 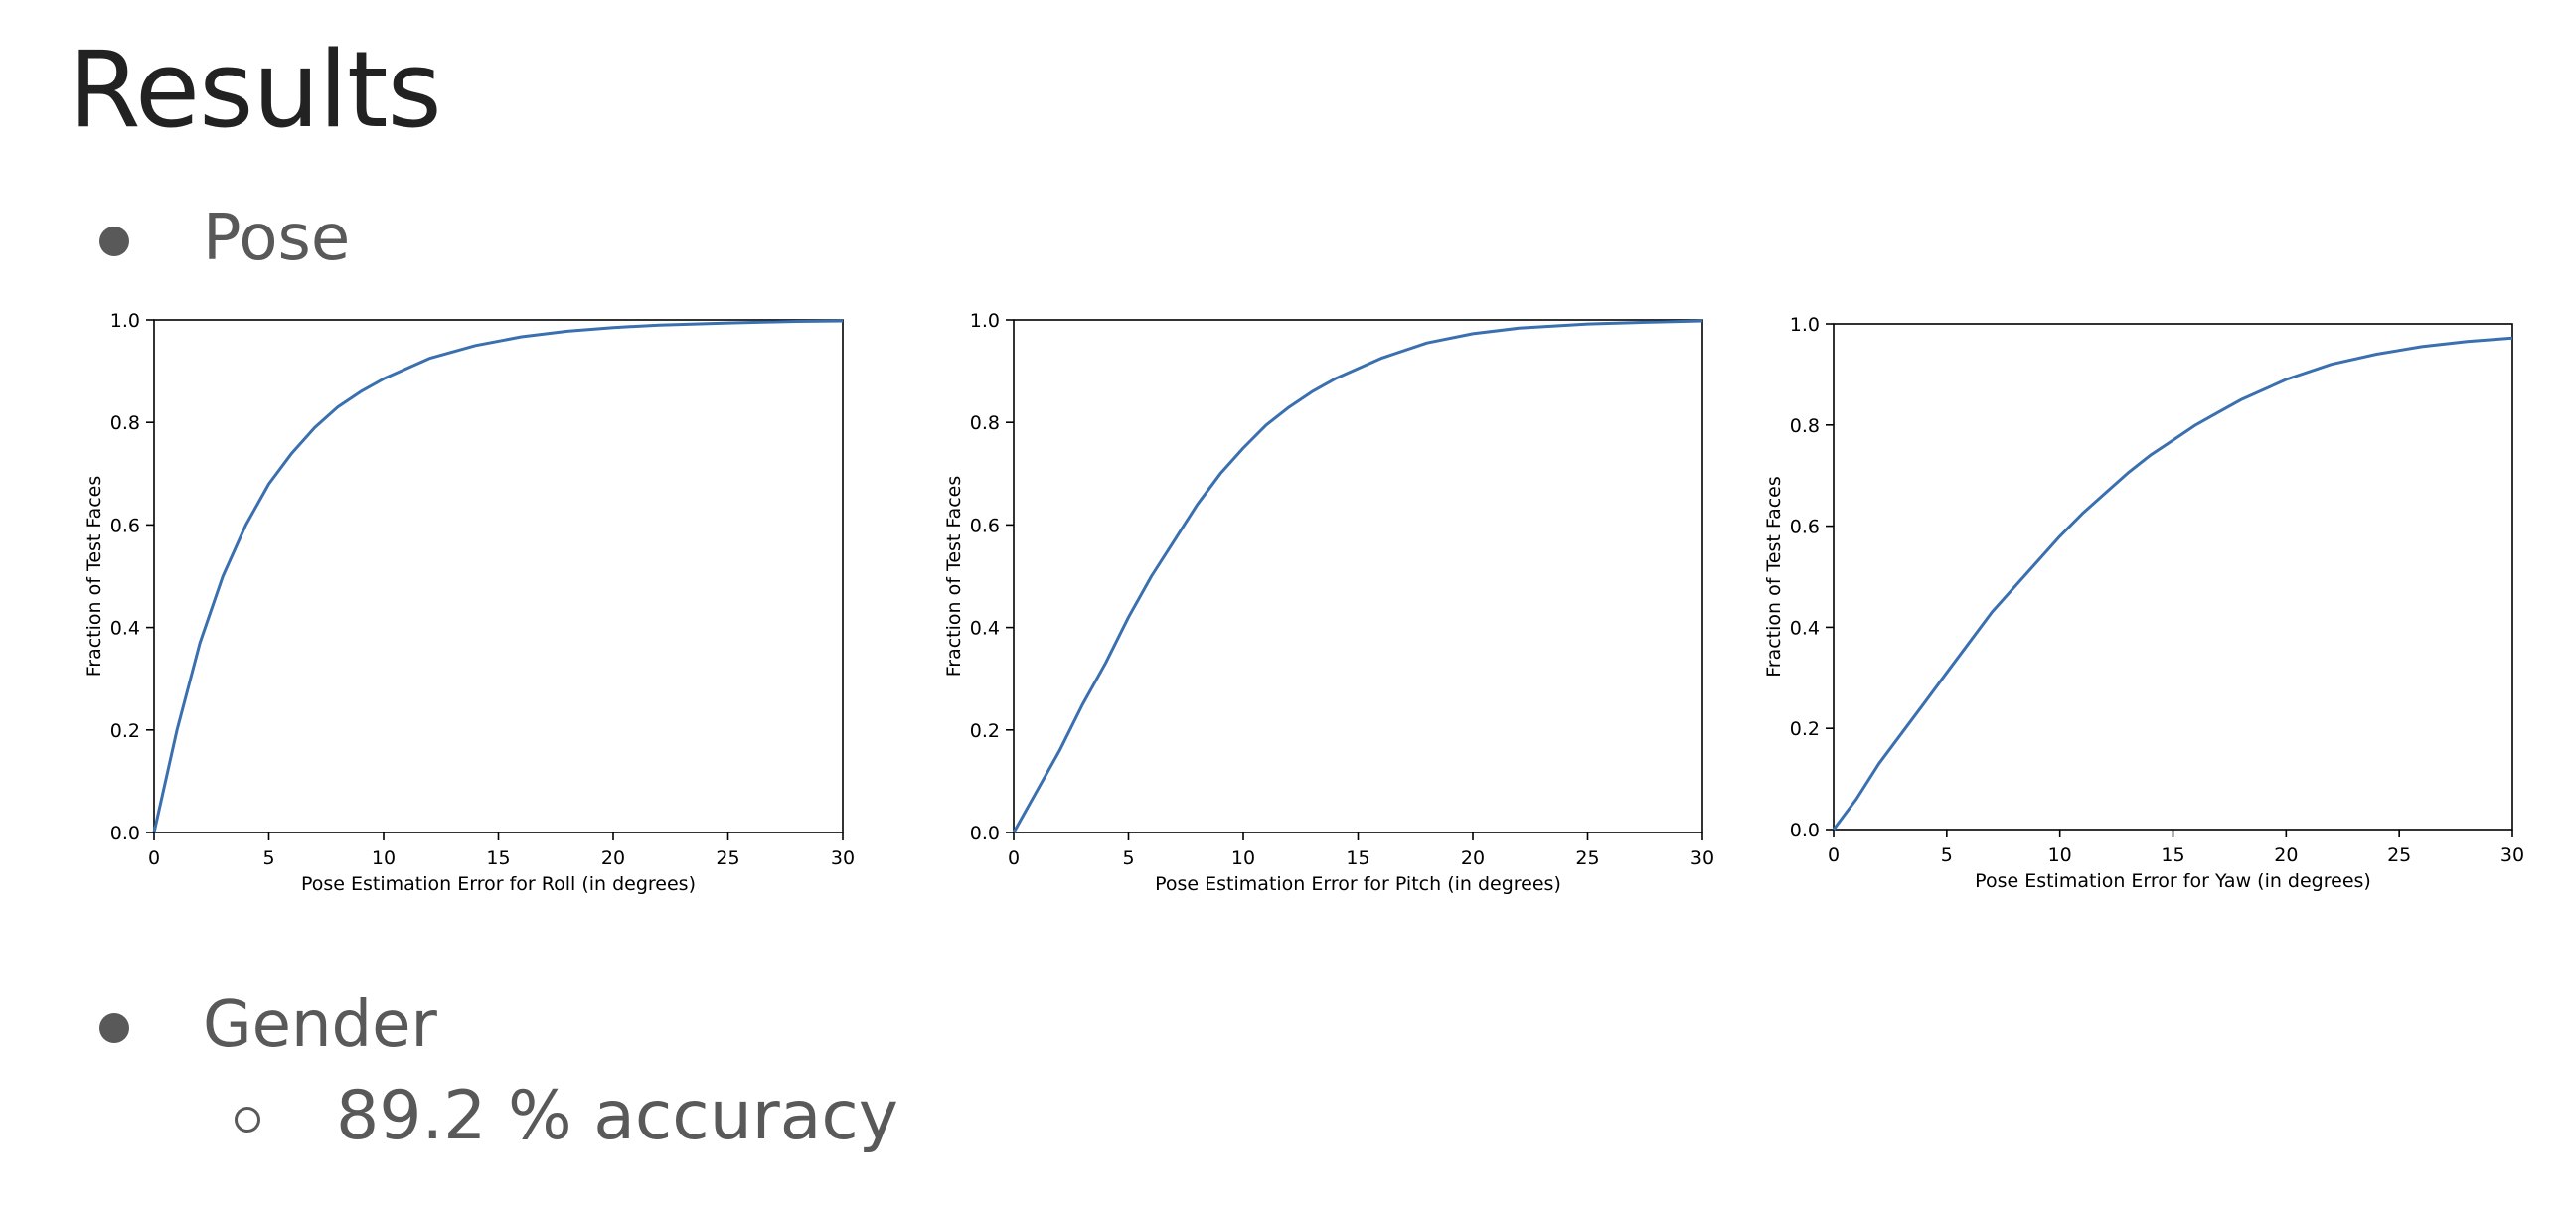 I want to click on sub-bullet-ring, so click(x=247, y=1120).